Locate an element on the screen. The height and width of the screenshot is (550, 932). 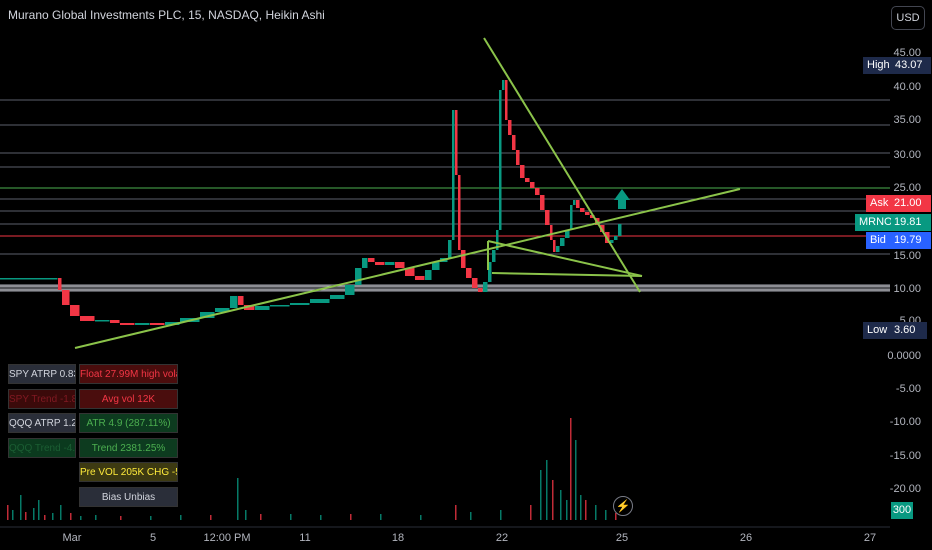
lightning-bolt-icon: ⚡ is located at coordinates (623, 506).